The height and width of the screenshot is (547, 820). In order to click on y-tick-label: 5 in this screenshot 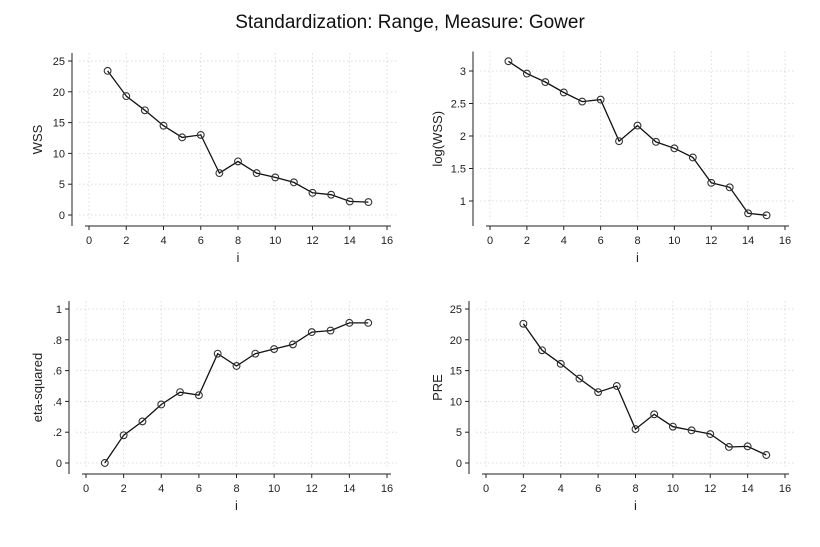, I will do `click(459, 433)`.